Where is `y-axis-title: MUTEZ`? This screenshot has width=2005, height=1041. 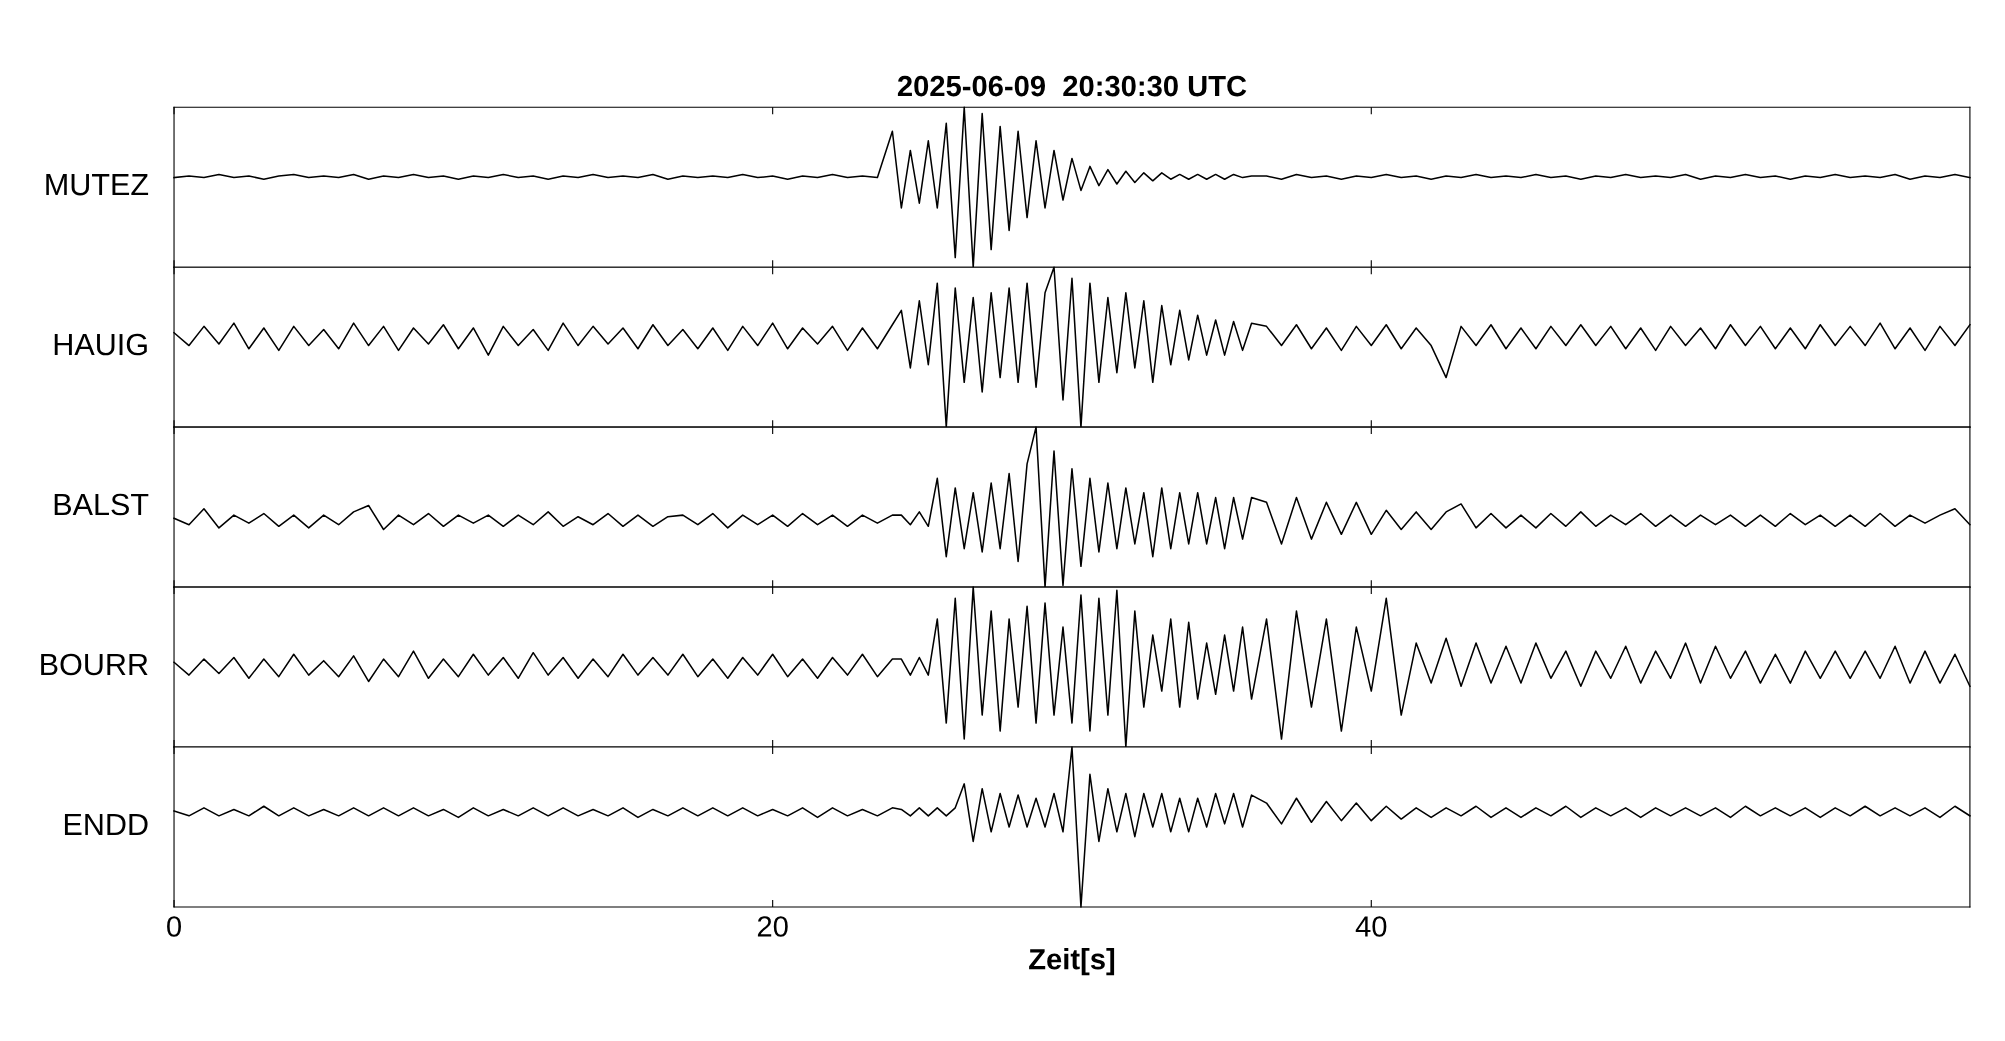 y-axis-title: MUTEZ is located at coordinates (97, 185).